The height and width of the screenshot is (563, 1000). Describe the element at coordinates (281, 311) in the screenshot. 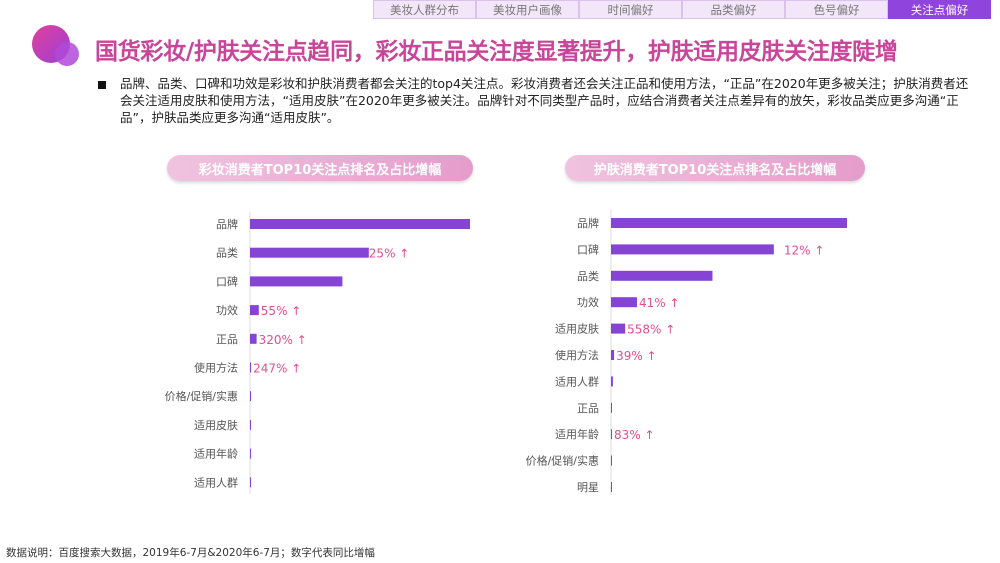

I see `growth-label: 55% ↑` at that location.